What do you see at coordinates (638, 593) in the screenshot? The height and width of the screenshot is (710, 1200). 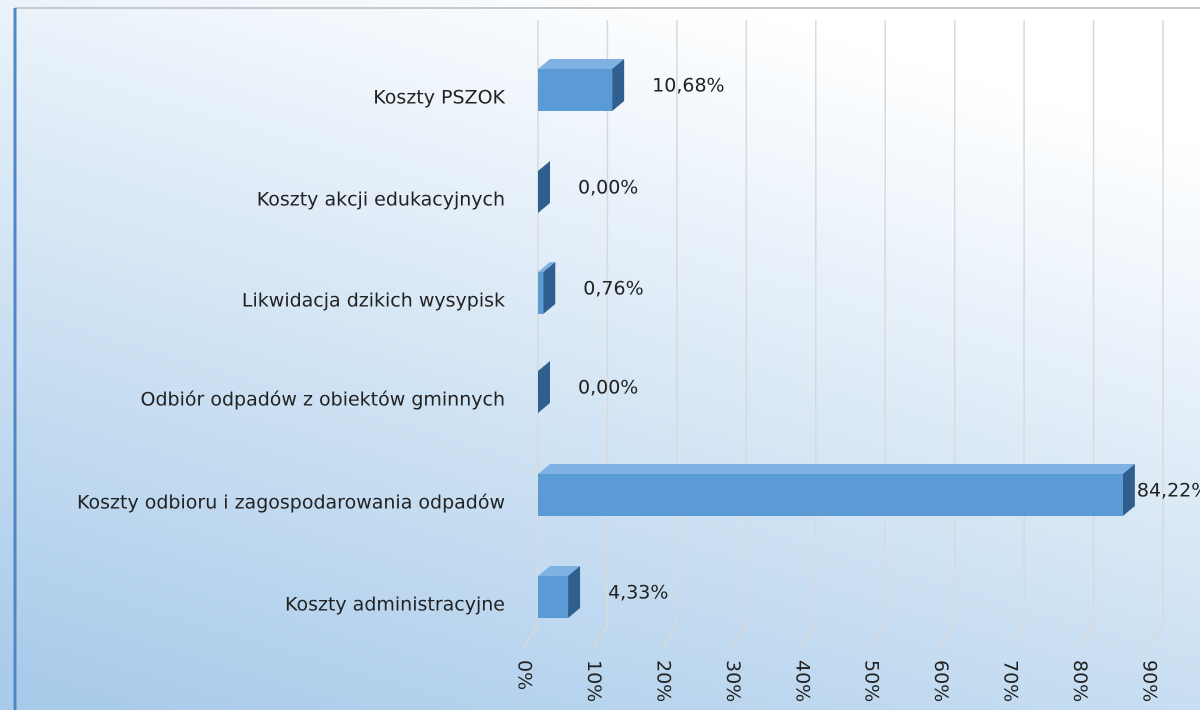 I see `value-label: 4,33%` at bounding box center [638, 593].